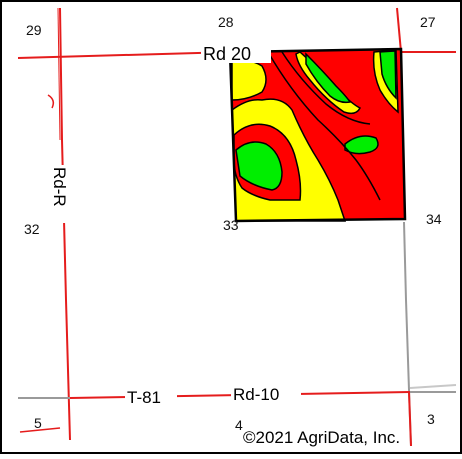  What do you see at coordinates (434, 219) in the screenshot?
I see `section-34: 34` at bounding box center [434, 219].